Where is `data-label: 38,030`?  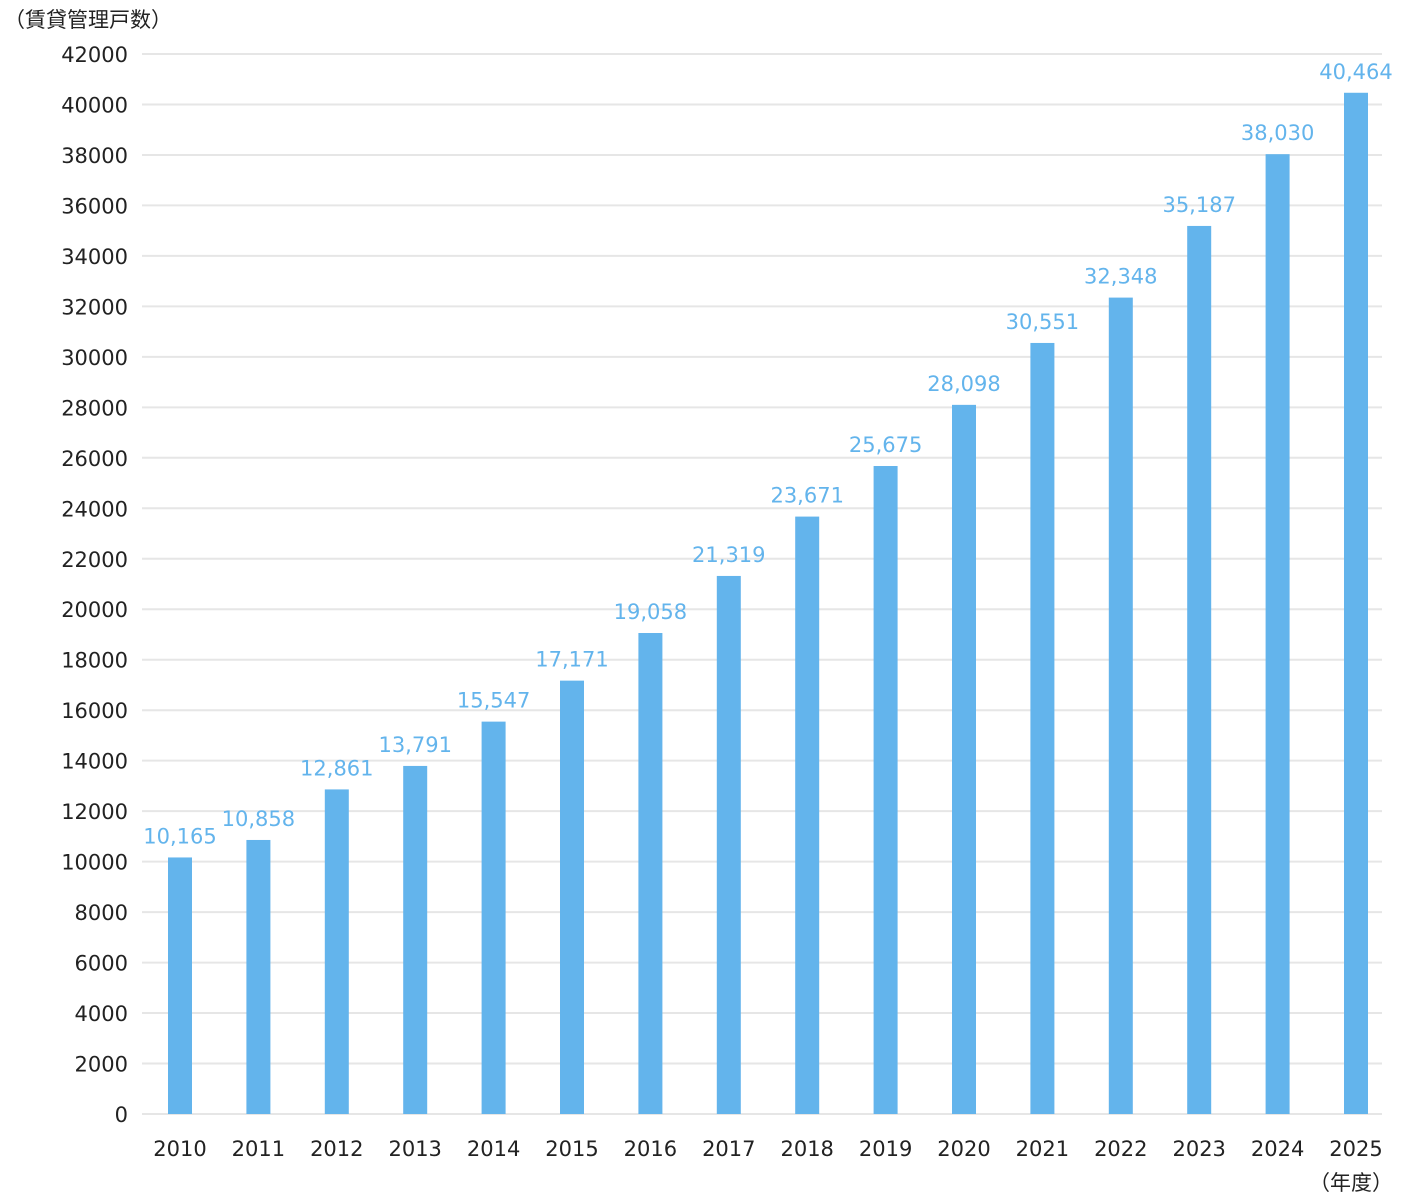
data-label: 38,030 is located at coordinates (1277, 133).